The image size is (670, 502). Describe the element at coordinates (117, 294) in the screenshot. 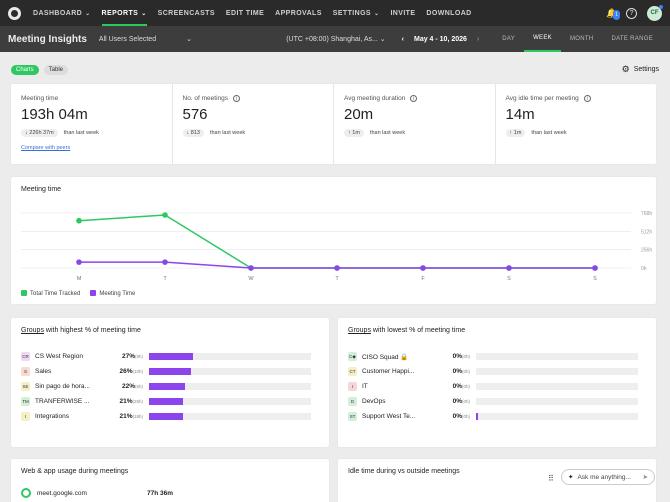

I see `legend-label: Meeting Time` at that location.